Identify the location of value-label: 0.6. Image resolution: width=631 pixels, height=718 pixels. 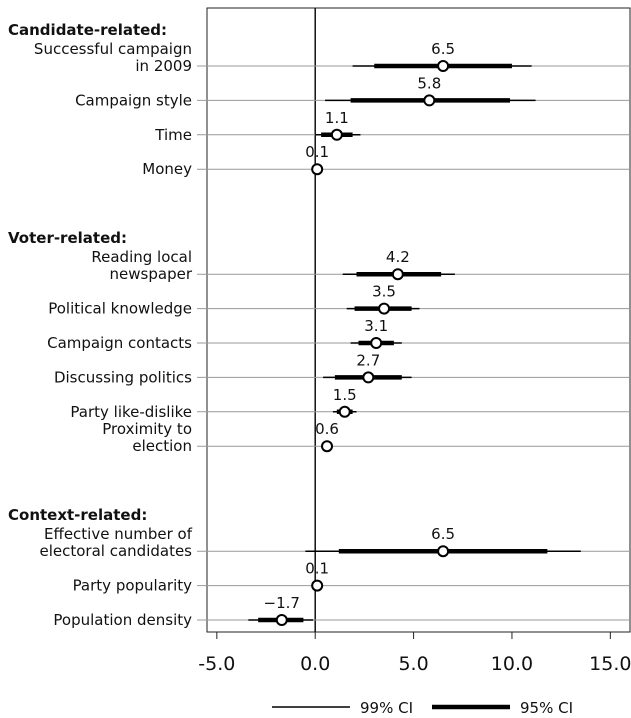
(327, 429).